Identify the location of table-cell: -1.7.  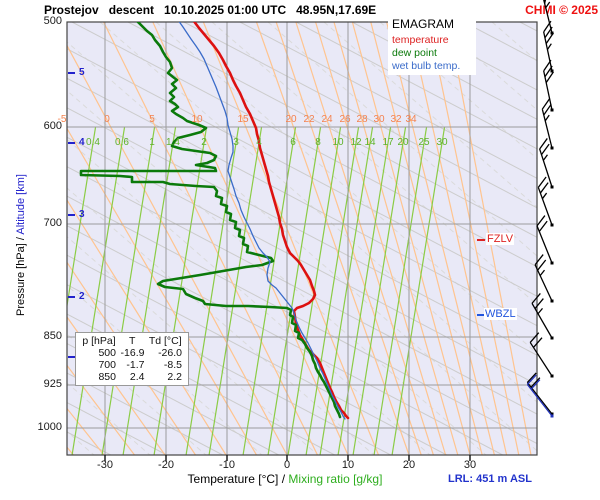
(135, 365).